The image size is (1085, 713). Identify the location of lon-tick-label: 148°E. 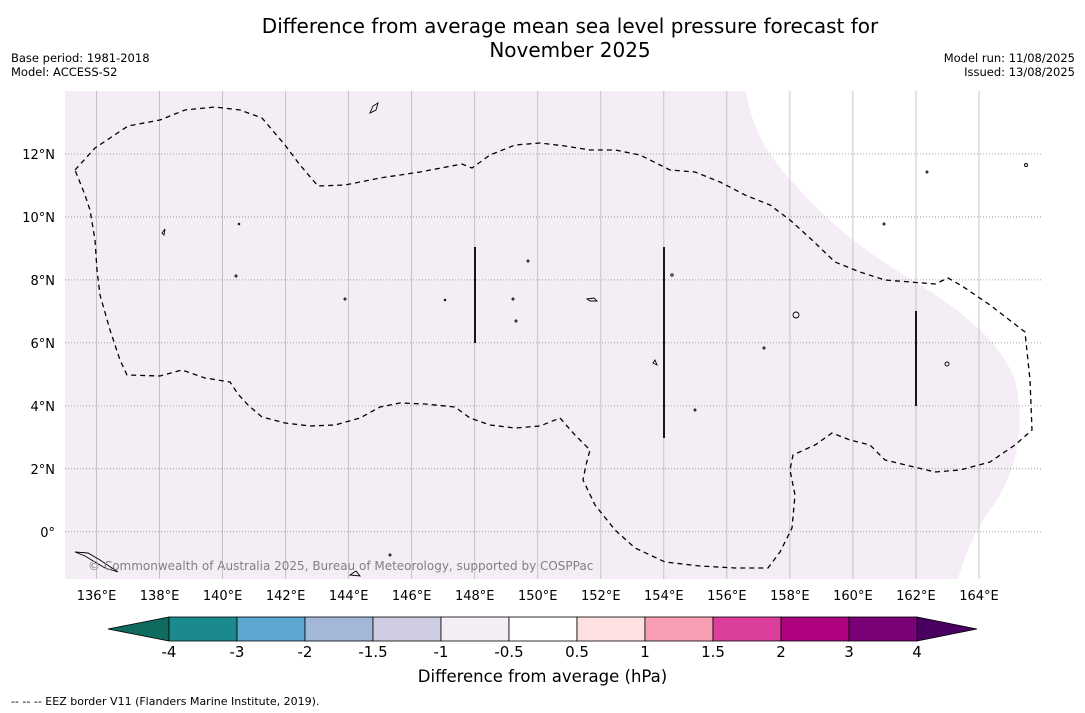
(475, 596).